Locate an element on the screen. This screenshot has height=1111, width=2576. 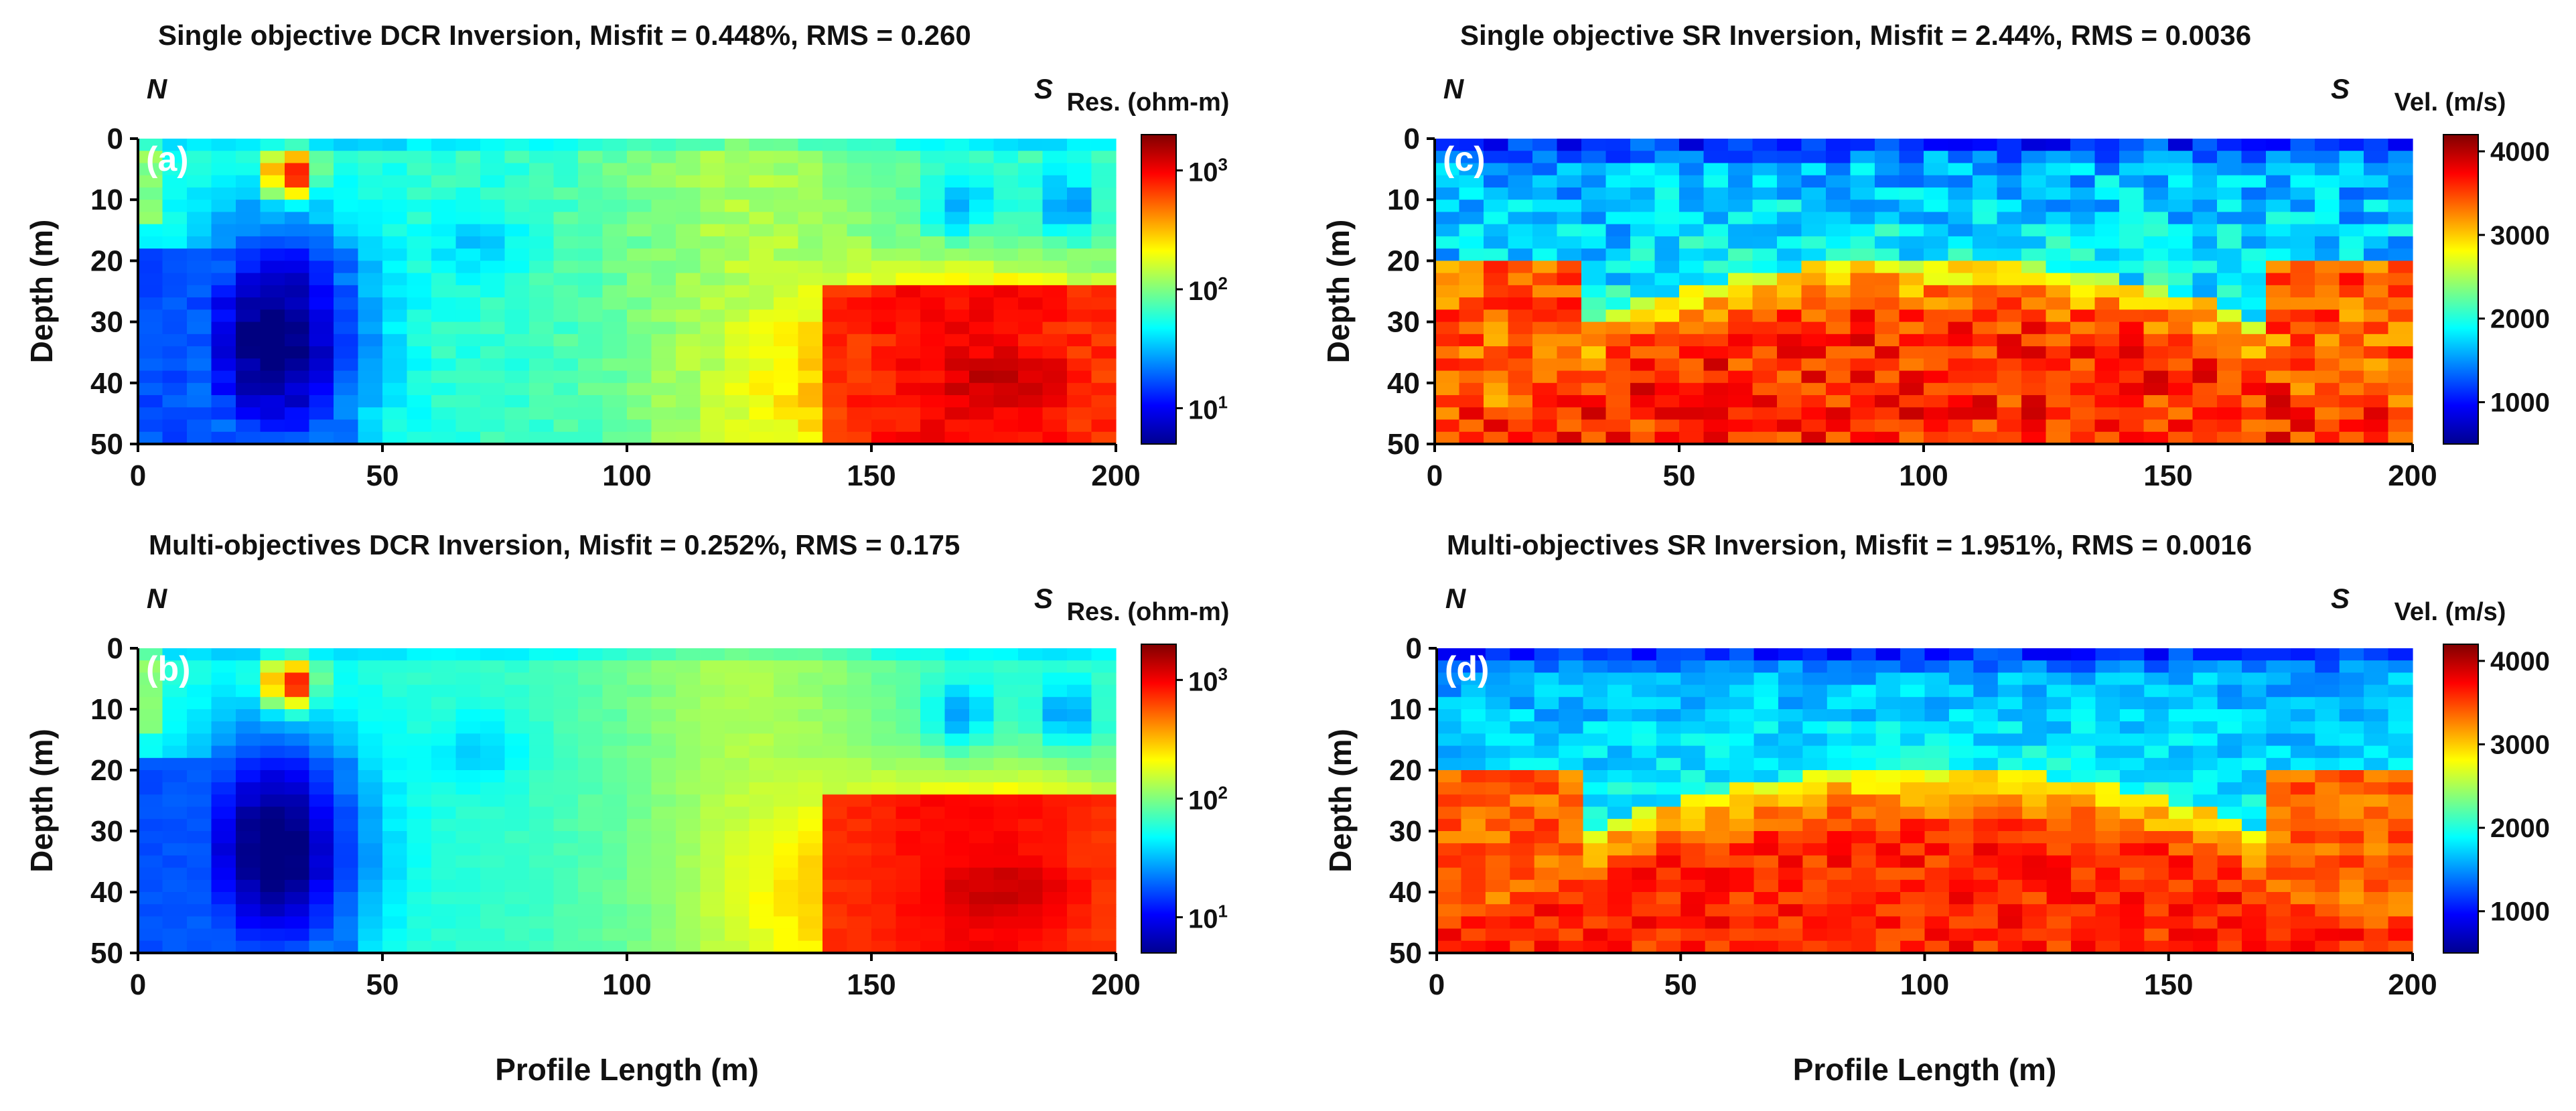
colorbar-title: Res. (ohm-m) is located at coordinates (1148, 612).